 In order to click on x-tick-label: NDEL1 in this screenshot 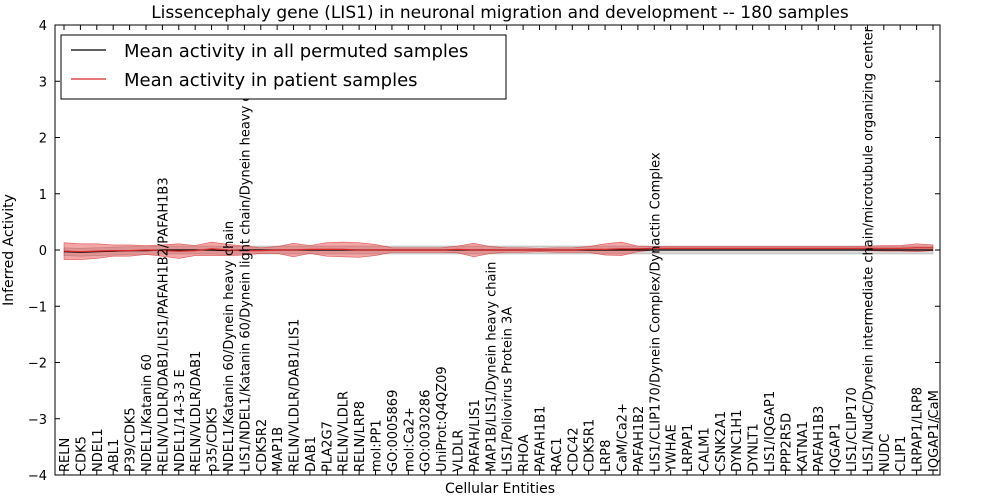, I will do `click(98, 450)`.